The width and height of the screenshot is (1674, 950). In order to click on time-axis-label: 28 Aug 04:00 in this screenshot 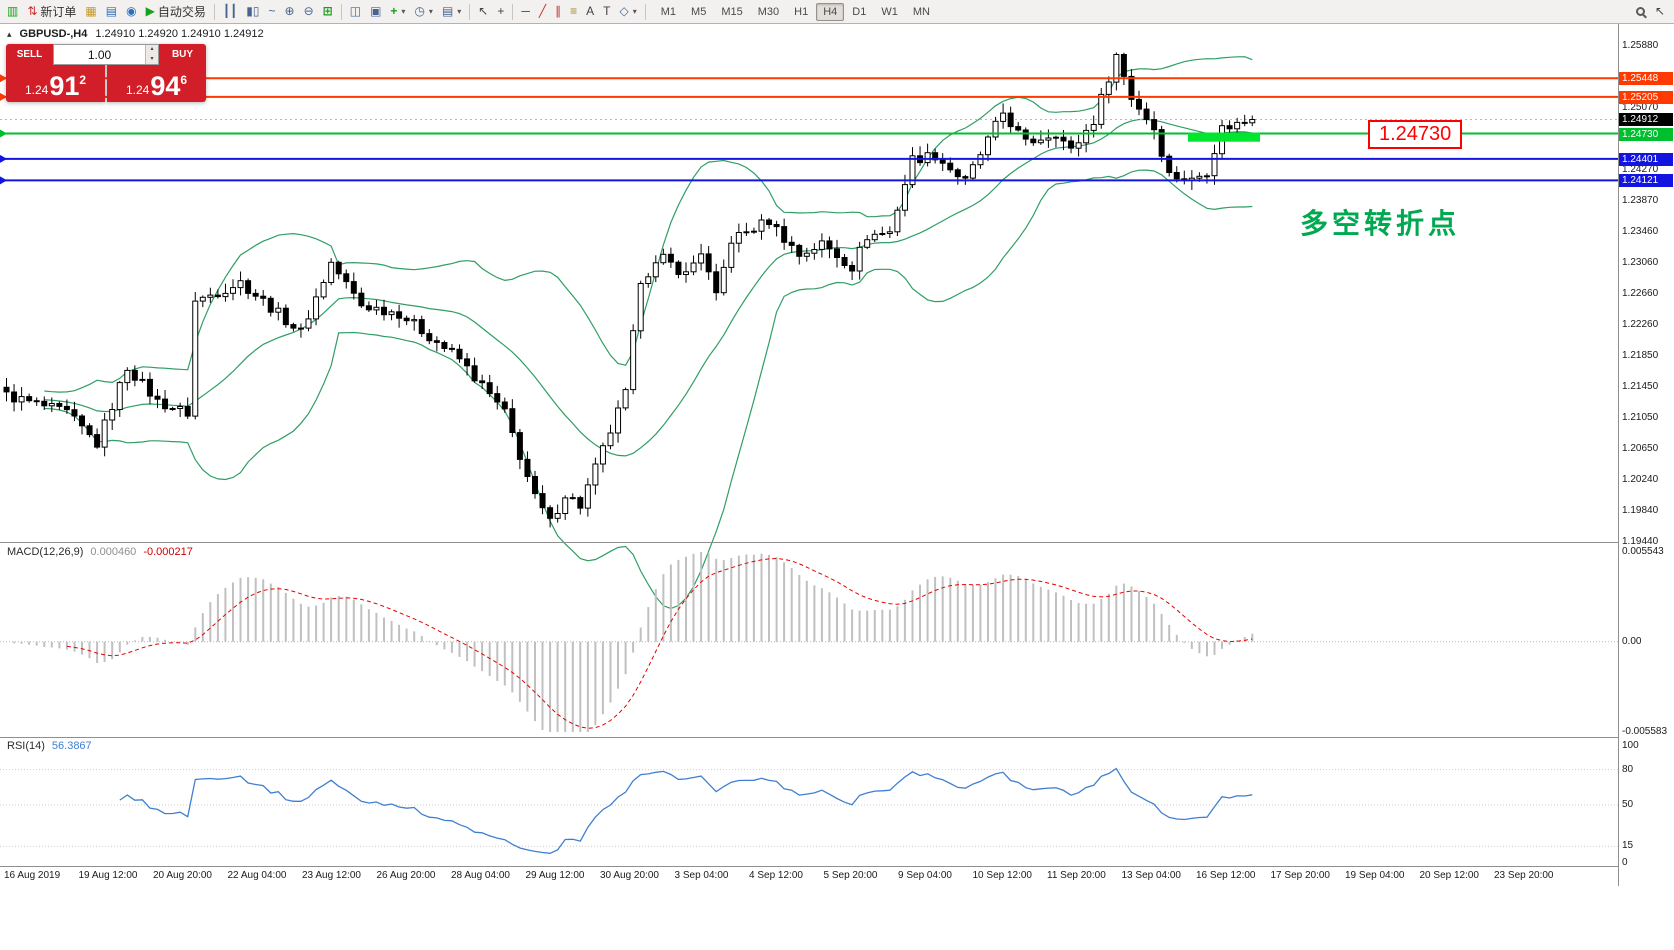, I will do `click(480, 875)`.